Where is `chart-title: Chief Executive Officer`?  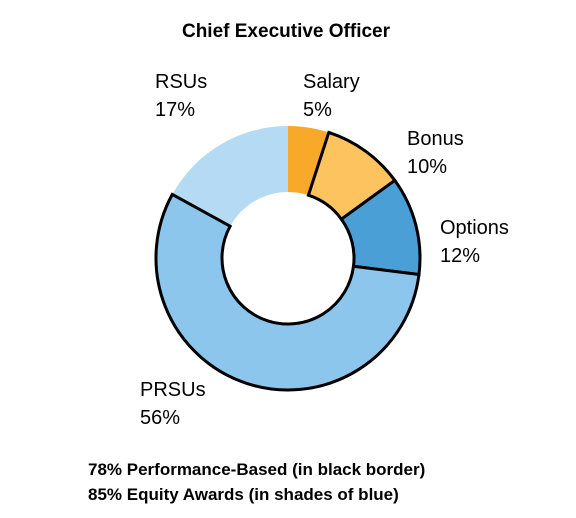 chart-title: Chief Executive Officer is located at coordinates (286, 31).